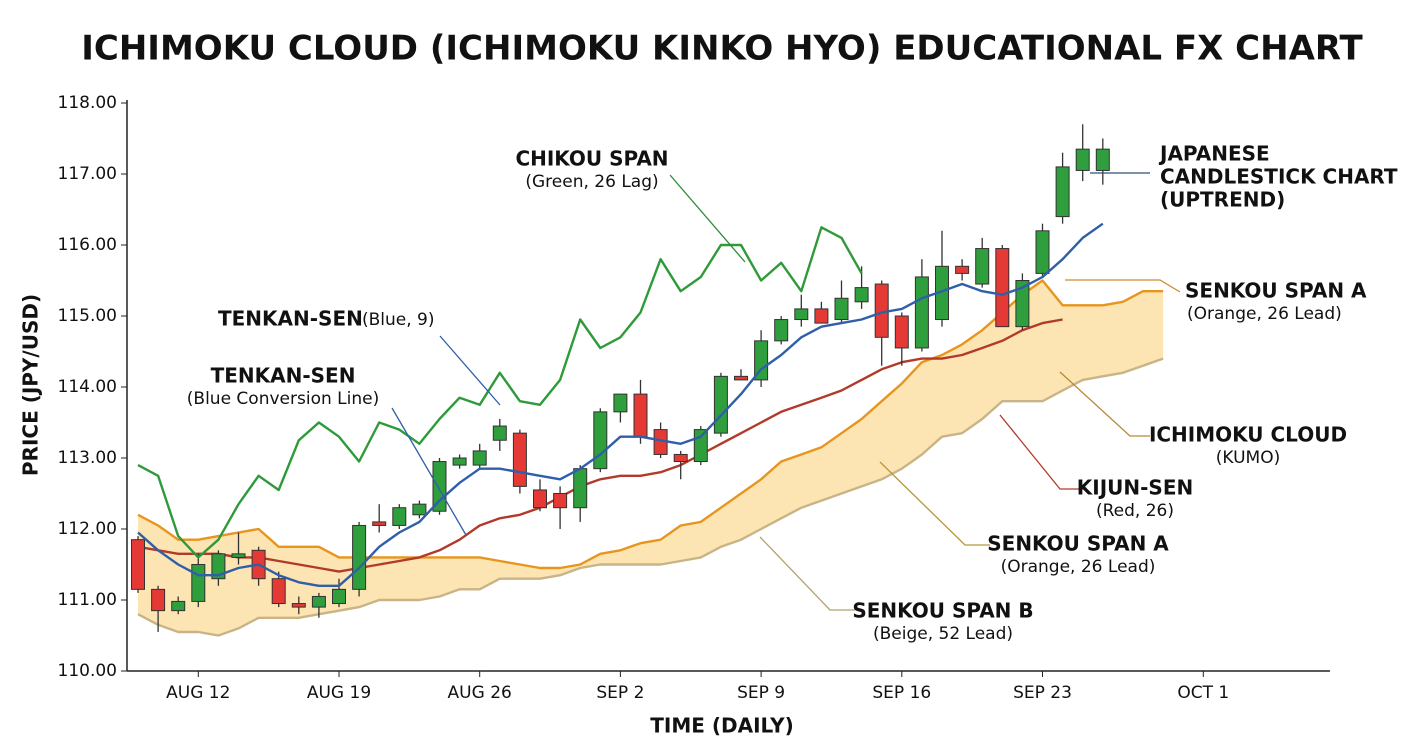  What do you see at coordinates (87, 600) in the screenshot?
I see `y-tick-label: 111.00` at bounding box center [87, 600].